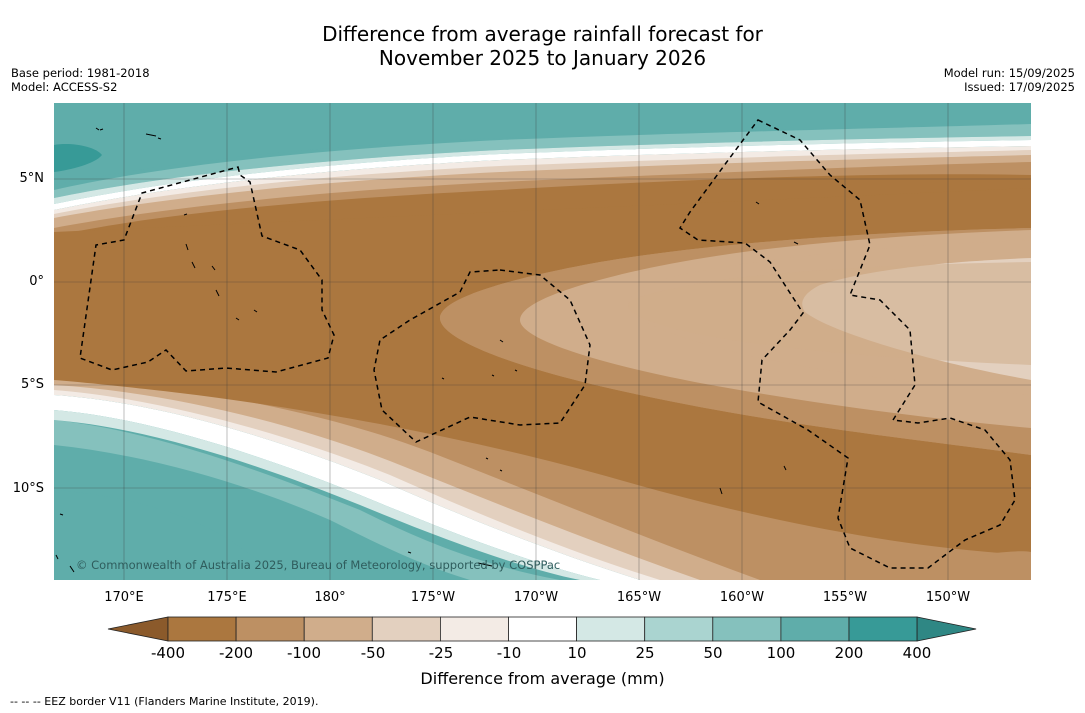 This screenshot has width=1085, height=713. Describe the element at coordinates (1019, 87) in the screenshot. I see `issued-text: Issued: 17/09/2025` at that location.